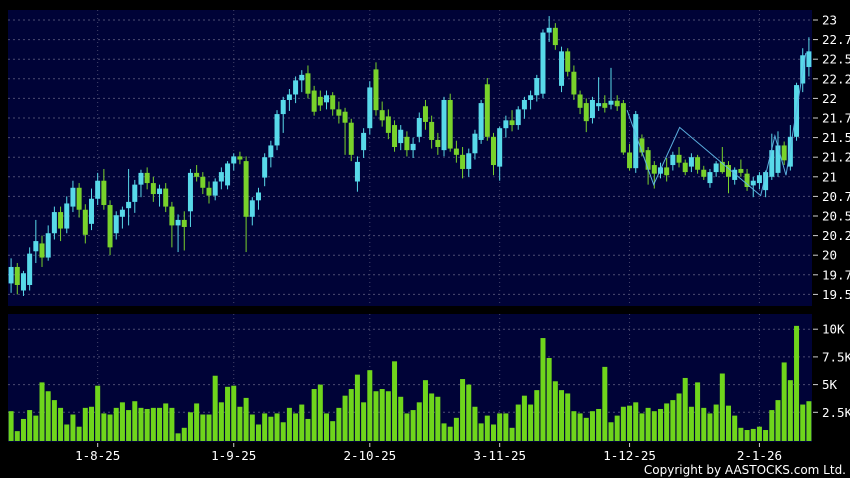 The image size is (850, 478). Describe the element at coordinates (836, 118) in the screenshot. I see `price-tick-label: 21.75` at that location.